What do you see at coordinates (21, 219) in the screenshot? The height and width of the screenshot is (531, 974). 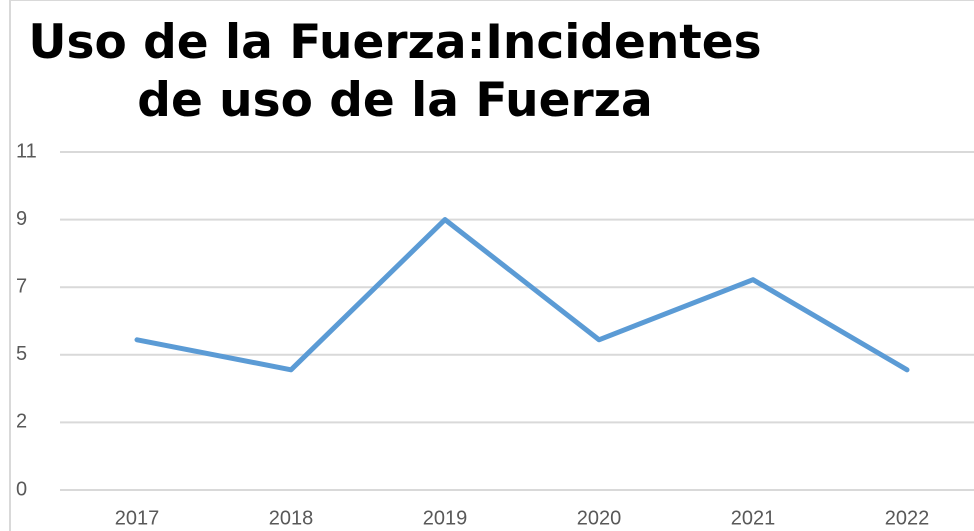 I see `y-tick-label: 9` at bounding box center [21, 219].